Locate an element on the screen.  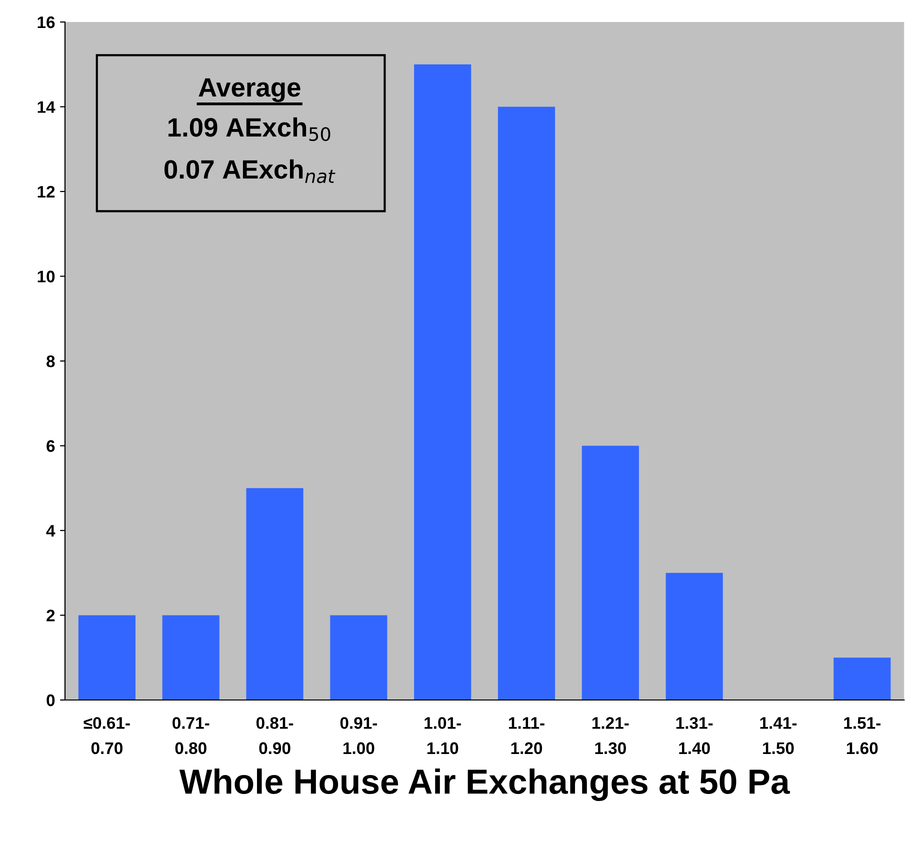
y-tick-label: 4 is located at coordinates (51, 531).